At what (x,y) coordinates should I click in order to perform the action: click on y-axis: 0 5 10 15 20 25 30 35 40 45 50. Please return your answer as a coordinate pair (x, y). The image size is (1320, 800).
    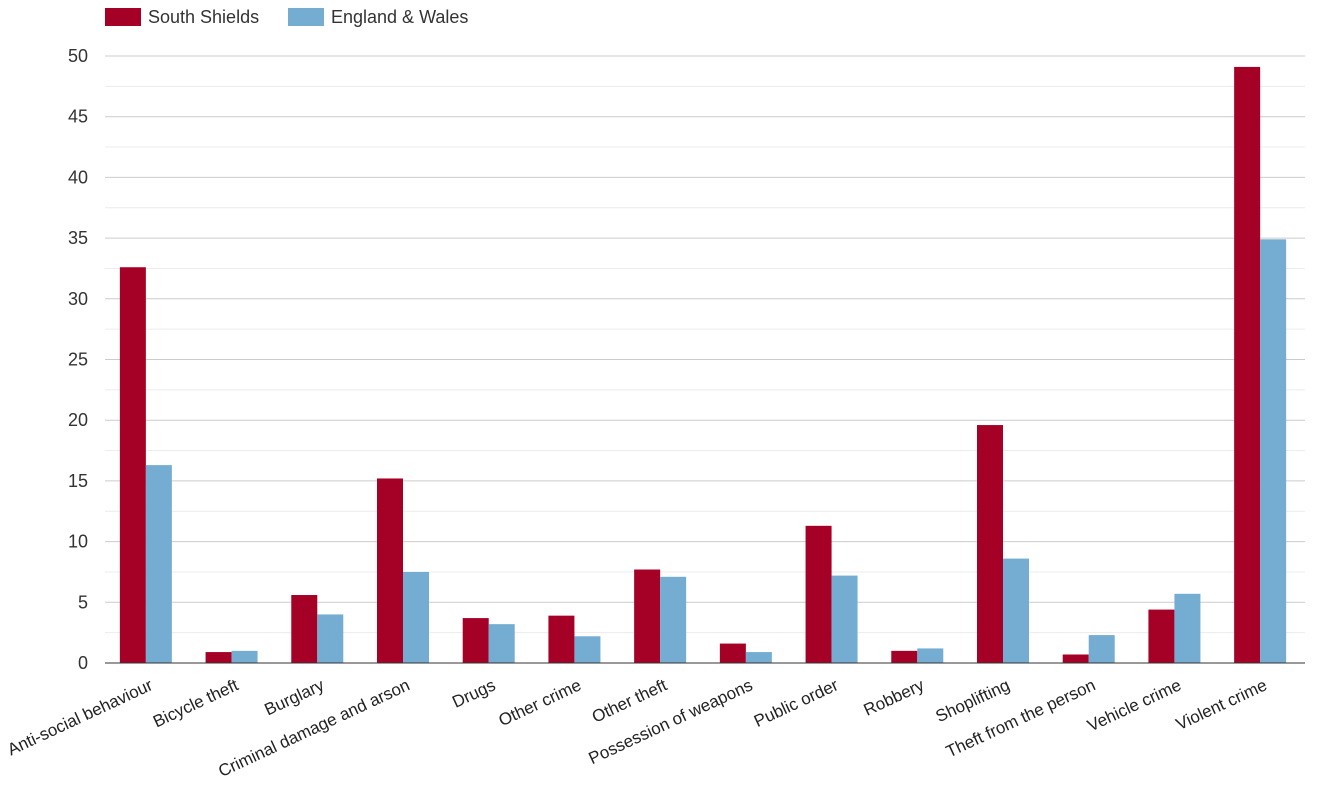
    Looking at the image, I should click on (78, 359).